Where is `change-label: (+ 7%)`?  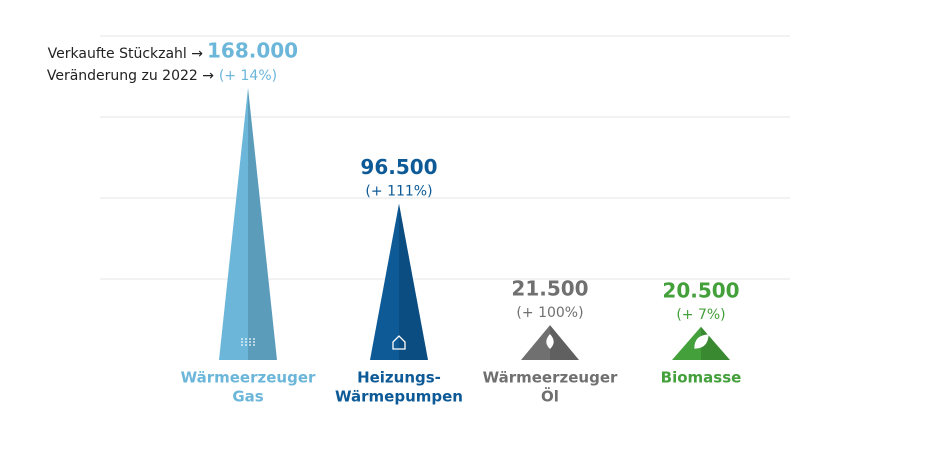 change-label: (+ 7%) is located at coordinates (700, 315).